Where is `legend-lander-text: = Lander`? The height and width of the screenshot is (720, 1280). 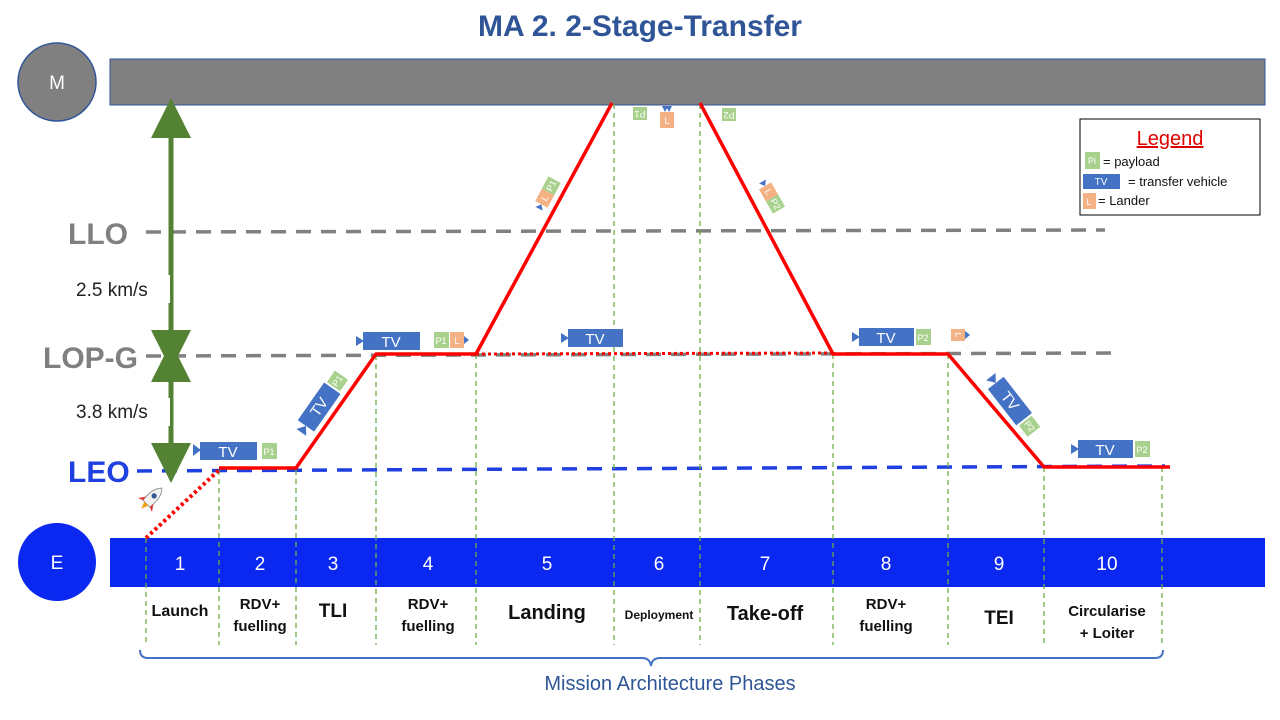
legend-lander-text: = Lander is located at coordinates (1124, 200).